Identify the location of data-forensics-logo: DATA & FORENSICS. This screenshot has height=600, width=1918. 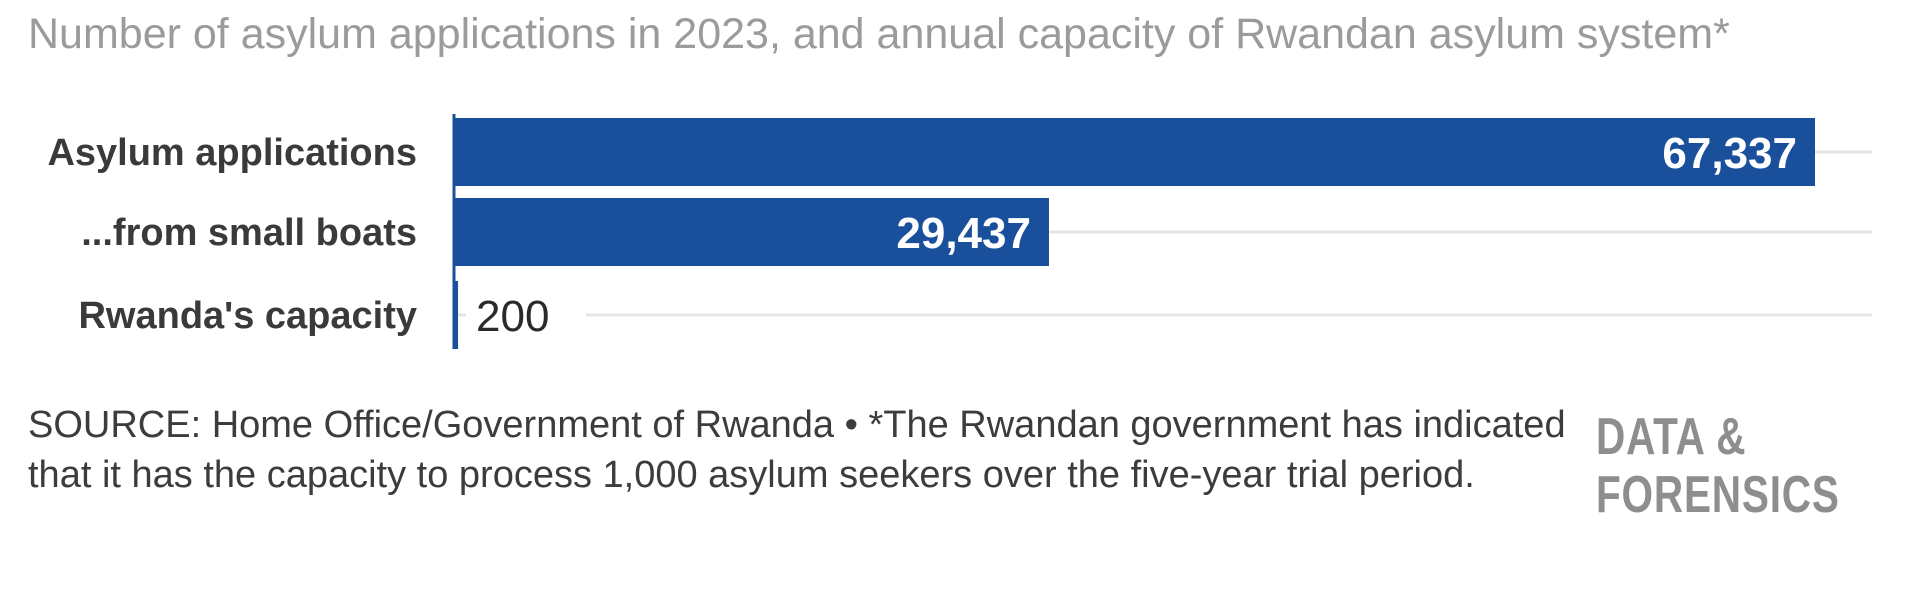
(1718, 466).